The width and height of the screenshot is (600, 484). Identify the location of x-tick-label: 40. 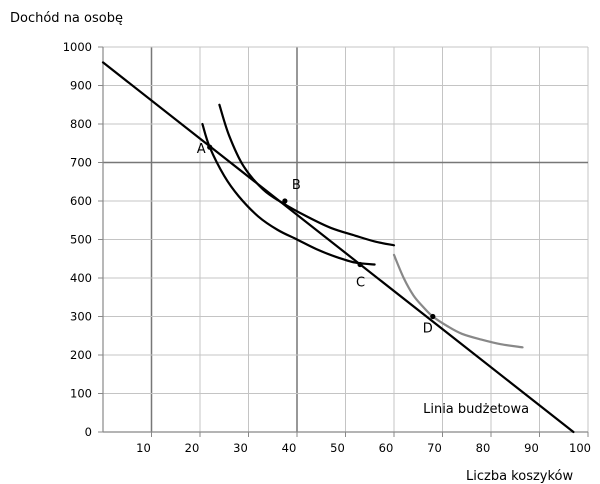
(289, 448).